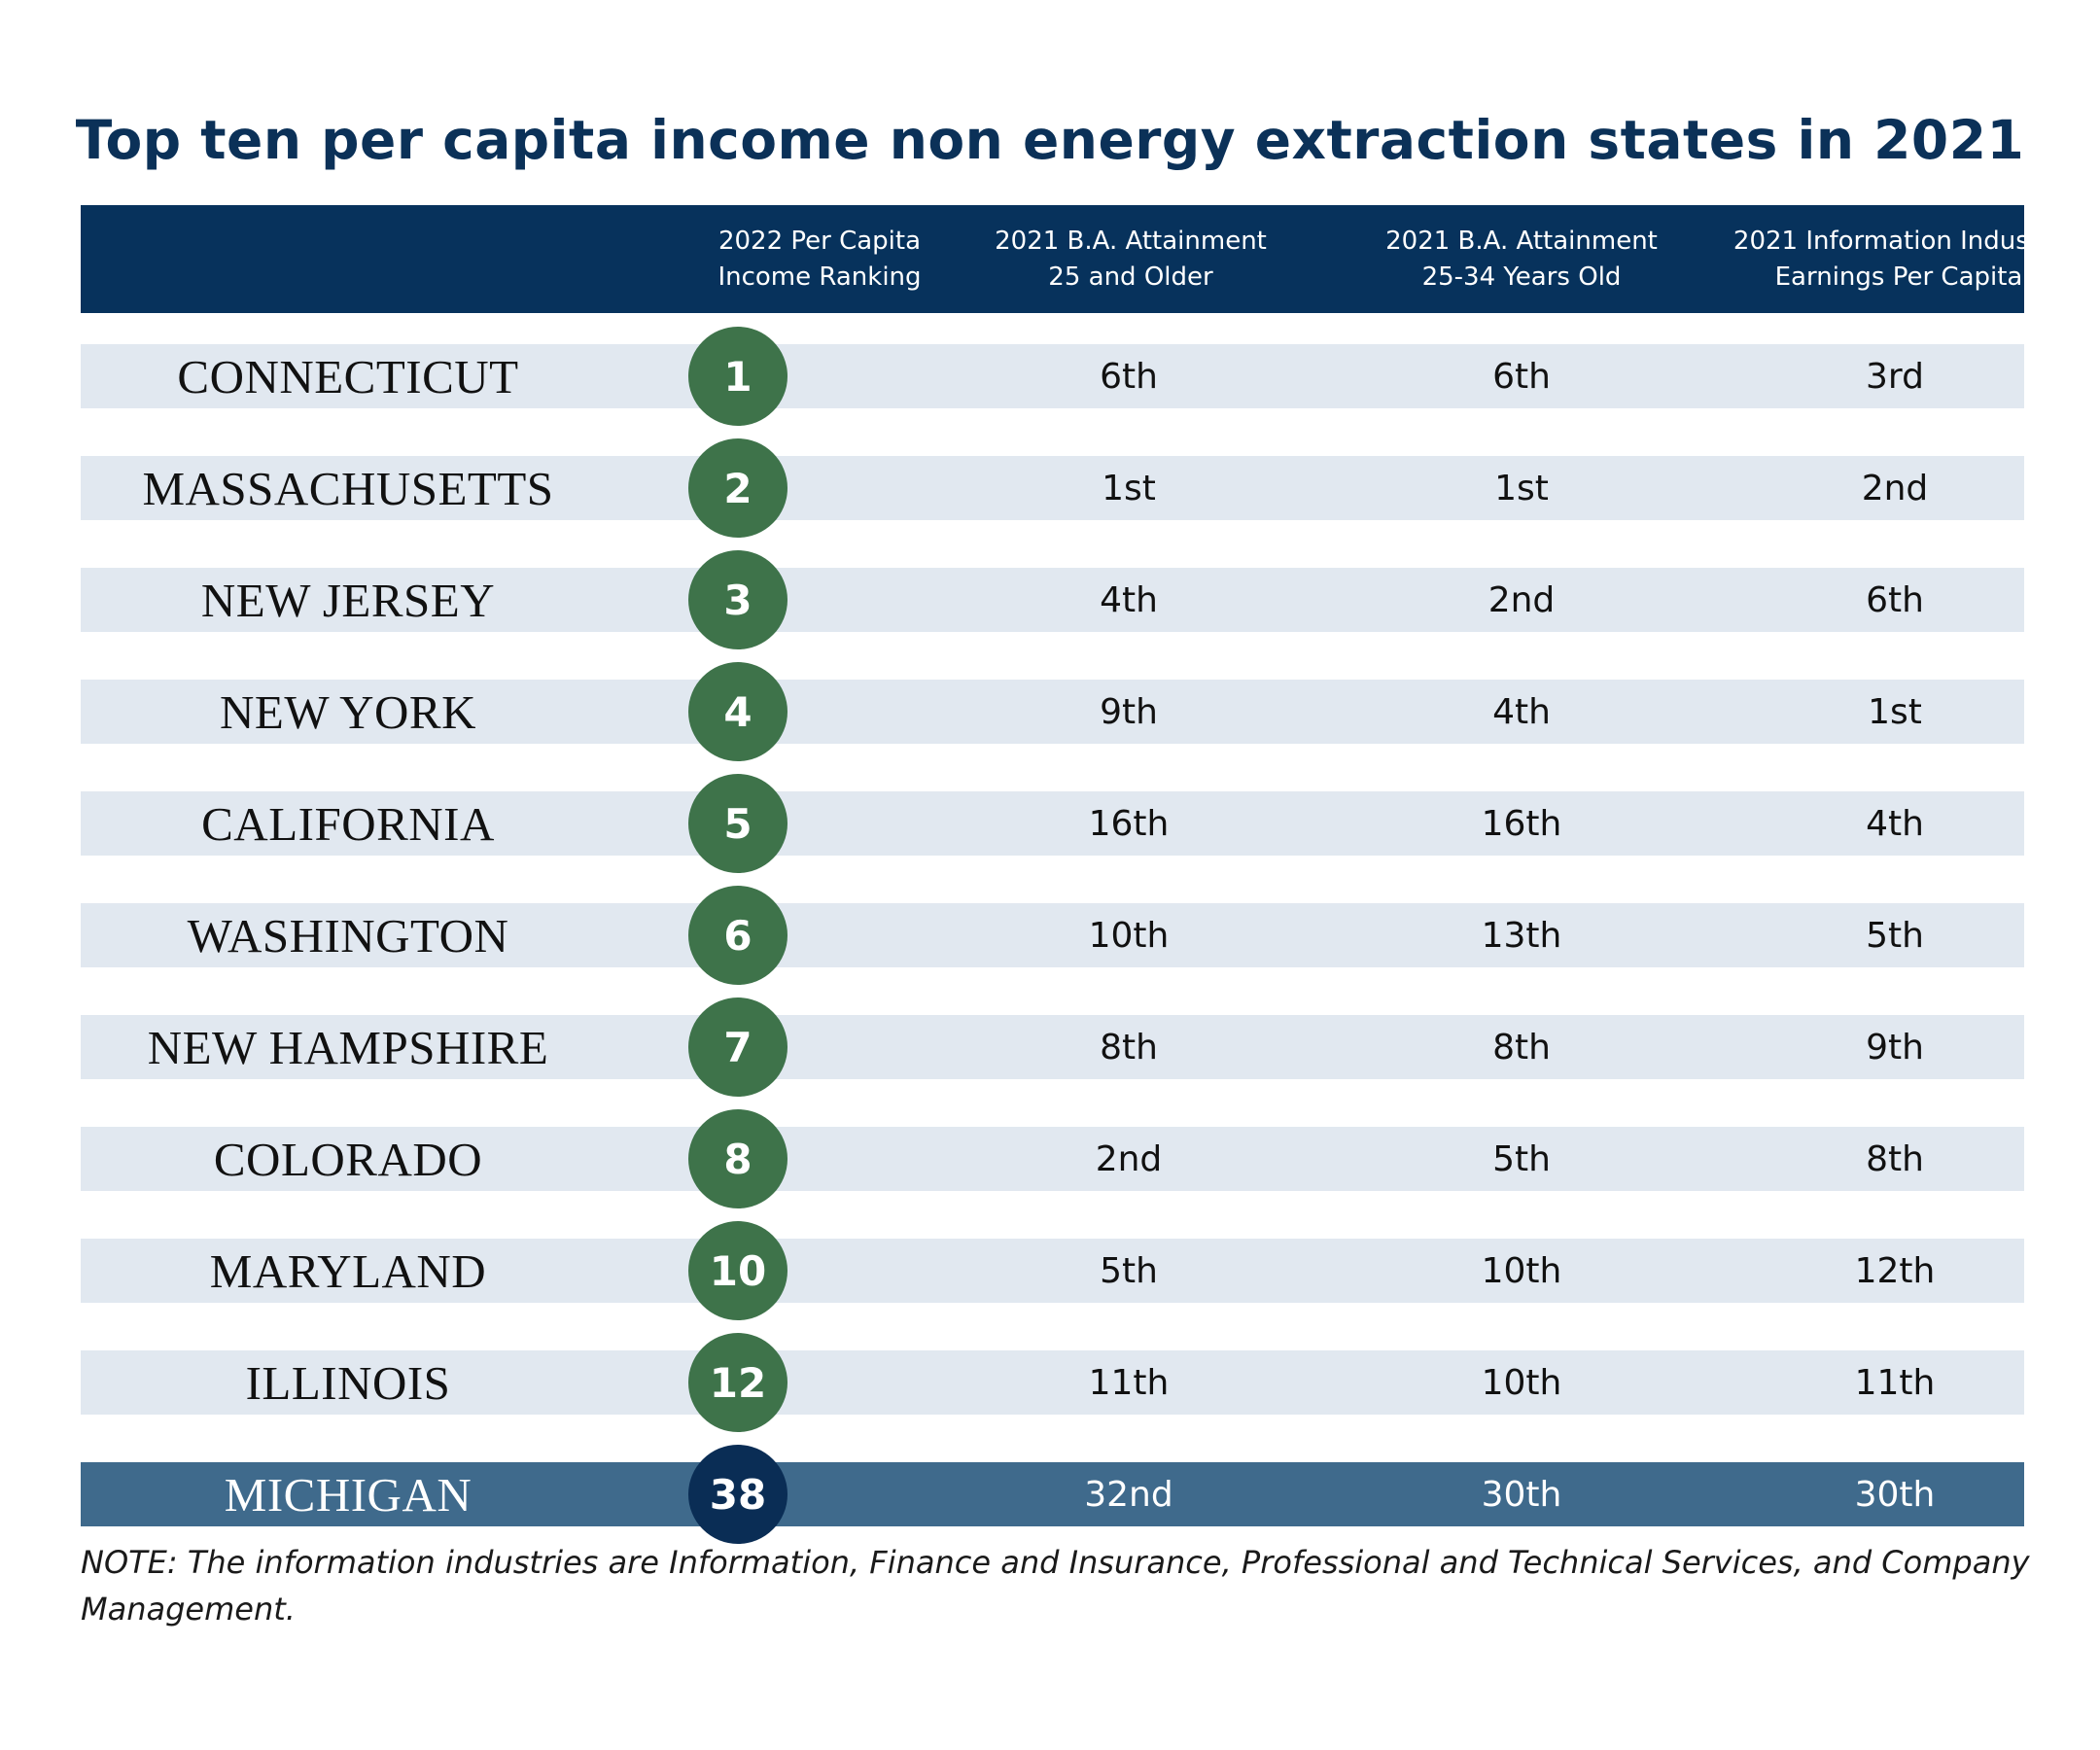 Image resolution: width=2100 pixels, height=1750 pixels. I want to click on table-row: COLORADO 8 2nd 5th 8th, so click(1052, 1158).